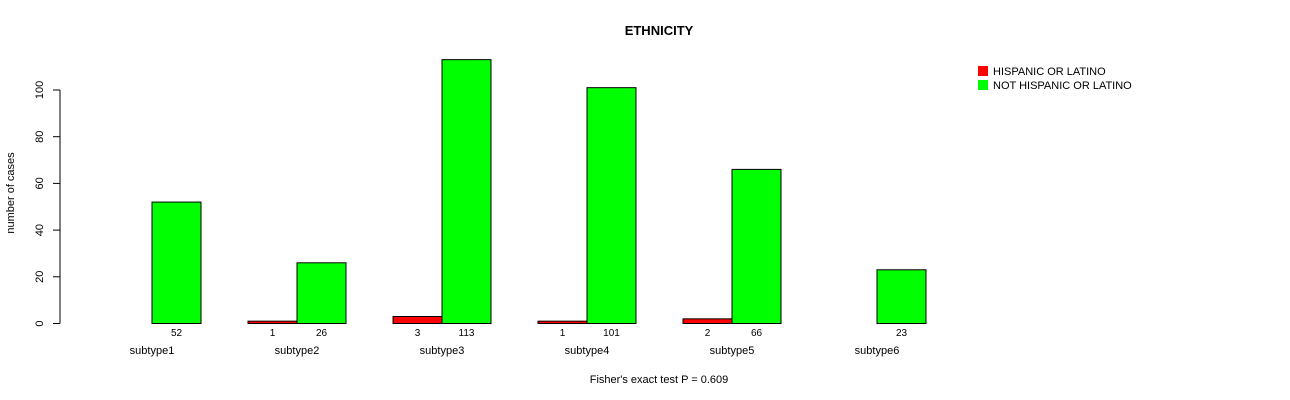  What do you see at coordinates (877, 351) in the screenshot?
I see `category-label: subtype6` at bounding box center [877, 351].